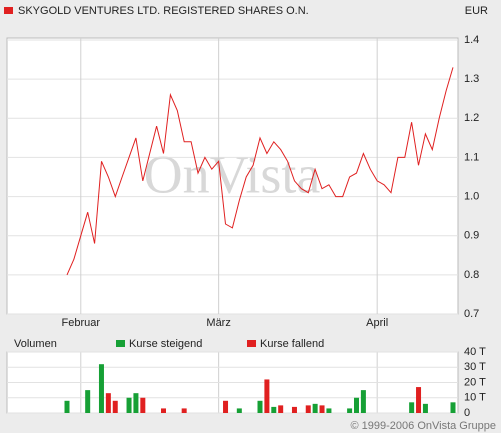 Image resolution: width=501 pixels, height=433 pixels. I want to click on y-tick-label: 10 T, so click(475, 398).